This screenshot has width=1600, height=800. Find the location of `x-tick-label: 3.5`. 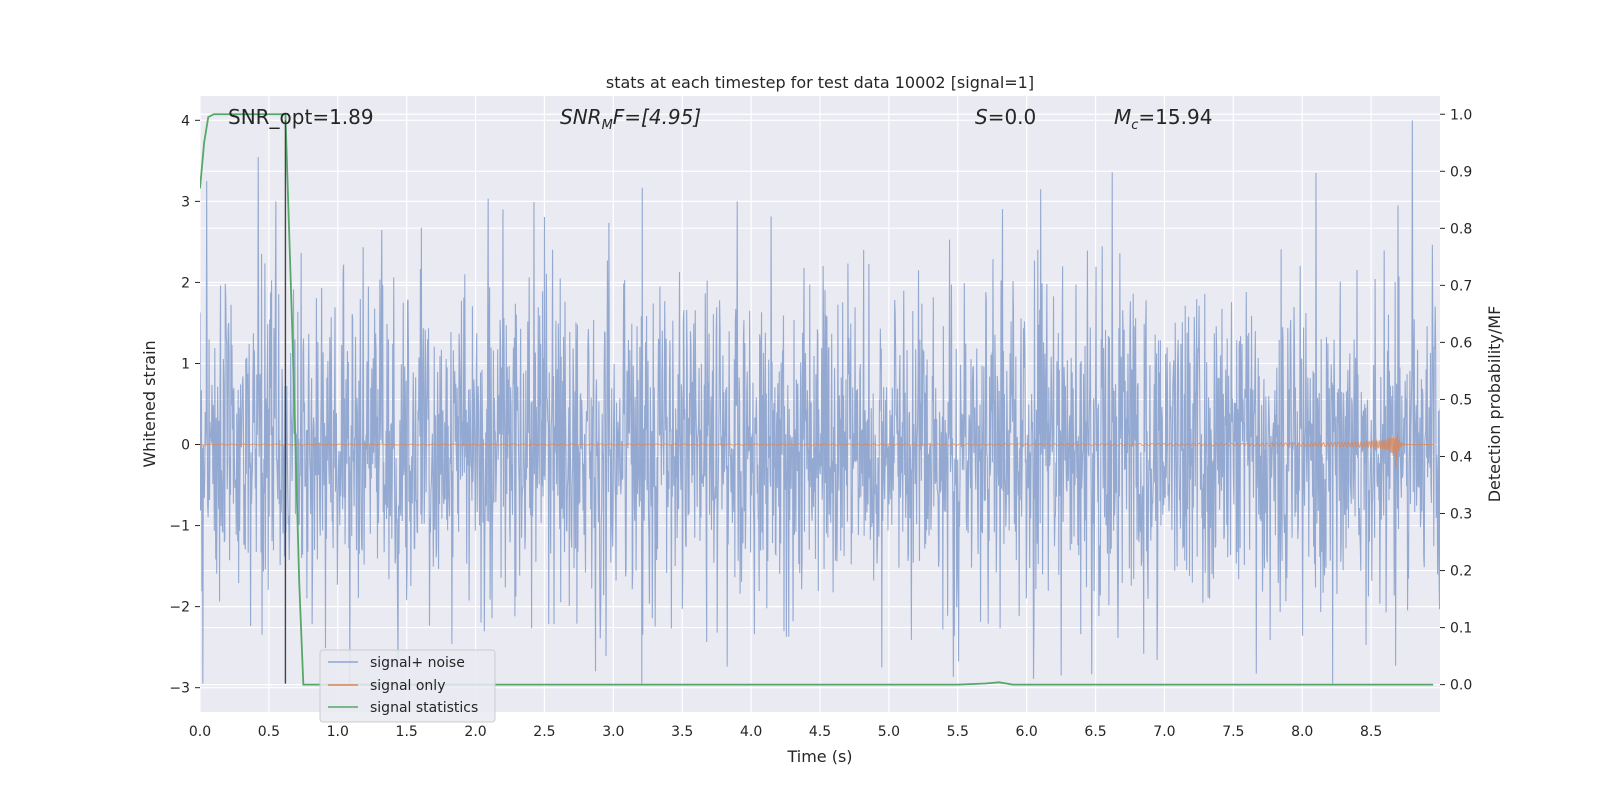

x-tick-label: 3.5 is located at coordinates (682, 732).